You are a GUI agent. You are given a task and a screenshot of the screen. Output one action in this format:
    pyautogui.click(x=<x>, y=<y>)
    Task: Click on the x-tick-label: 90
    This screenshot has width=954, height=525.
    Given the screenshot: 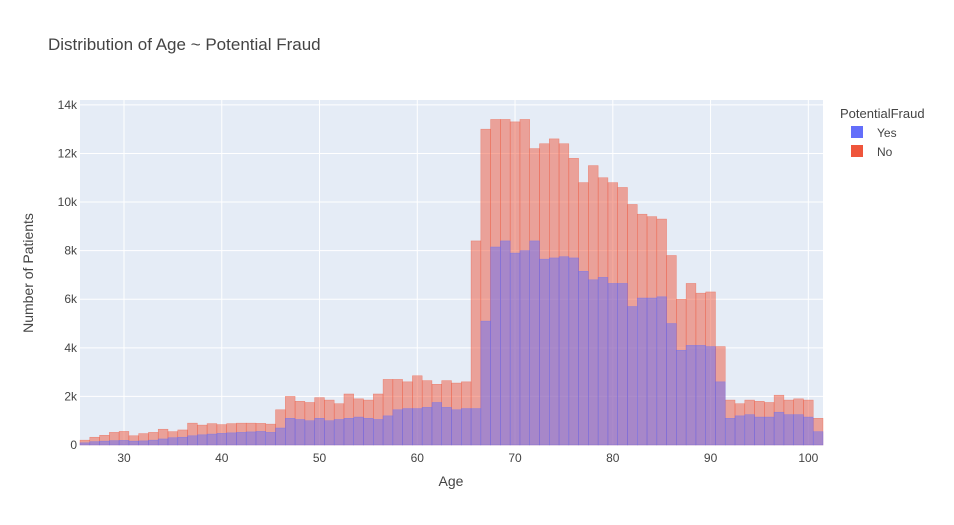 What is the action you would take?
    pyautogui.click(x=711, y=458)
    